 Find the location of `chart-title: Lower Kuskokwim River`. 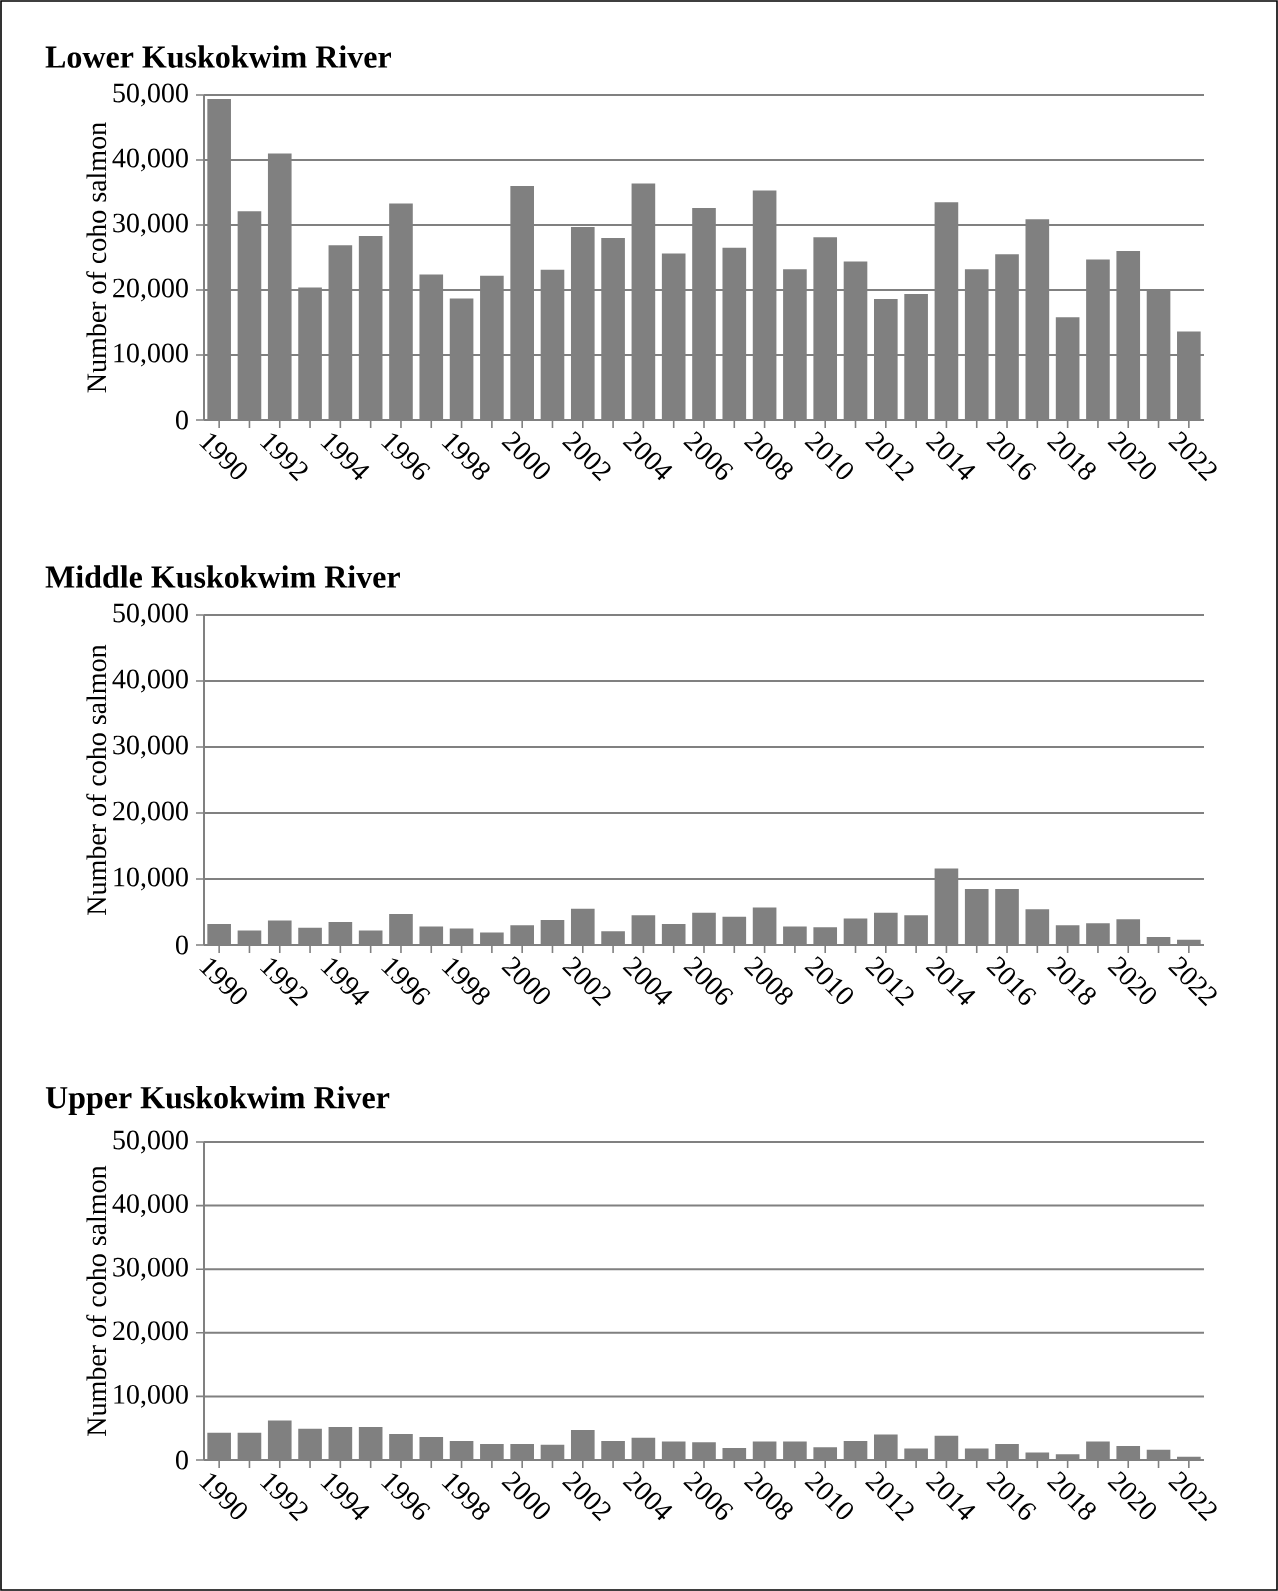

chart-title: Lower Kuskokwim River is located at coordinates (218, 56).